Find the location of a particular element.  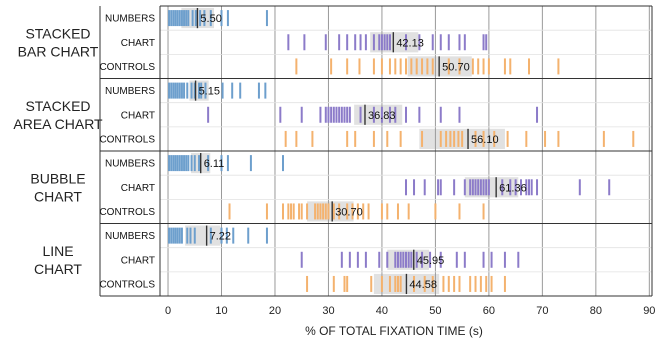

median-label-1-2: 56.10 is located at coordinates (485, 140).